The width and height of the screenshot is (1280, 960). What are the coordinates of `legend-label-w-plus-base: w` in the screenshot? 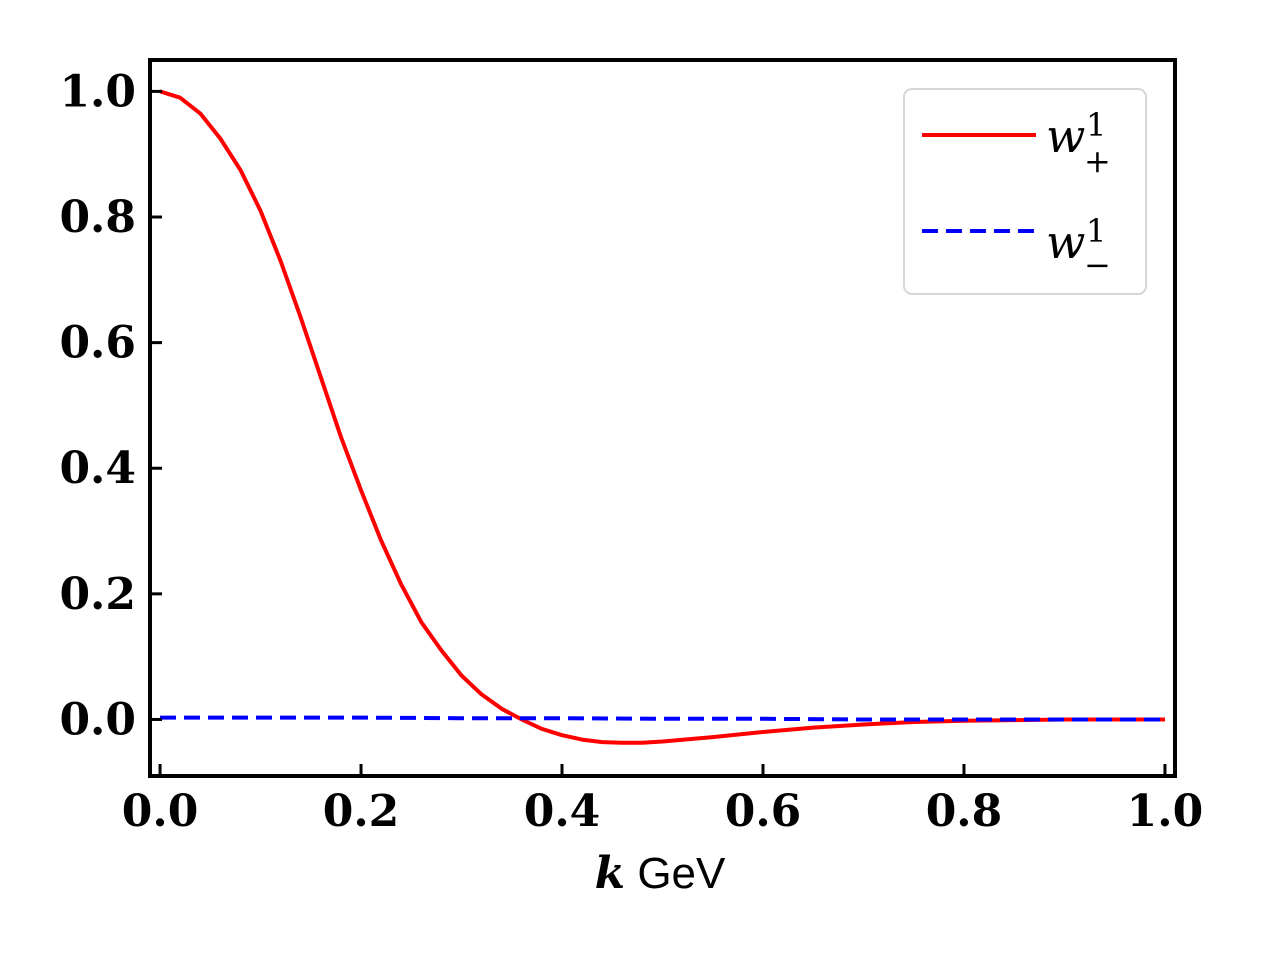 It's located at (1065, 136).